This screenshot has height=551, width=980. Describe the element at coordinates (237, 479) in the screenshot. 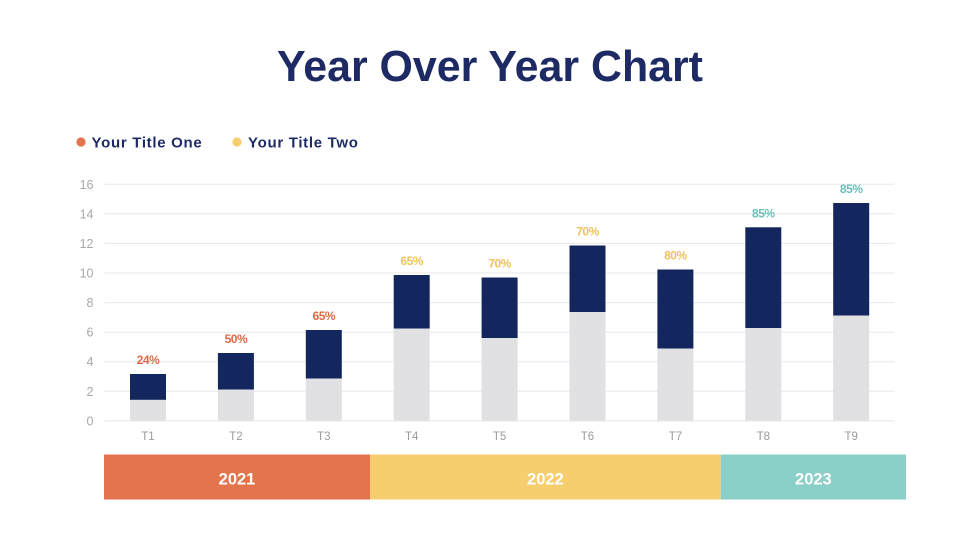

I see `svg-text: 2021` at that location.